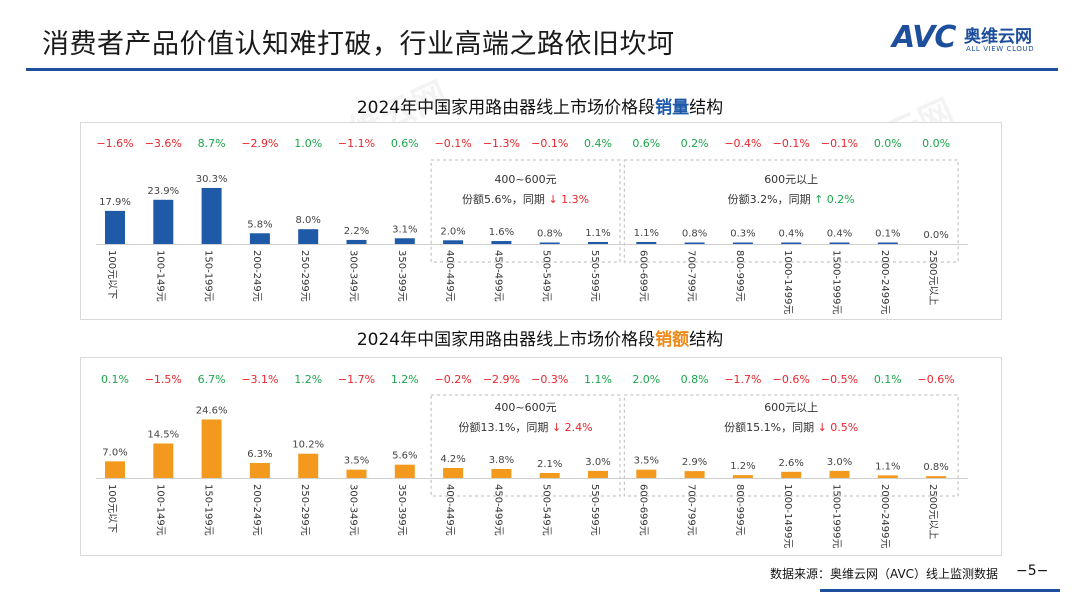  What do you see at coordinates (691, 276) in the screenshot?
I see `volume-category-label: 700-799元` at bounding box center [691, 276].